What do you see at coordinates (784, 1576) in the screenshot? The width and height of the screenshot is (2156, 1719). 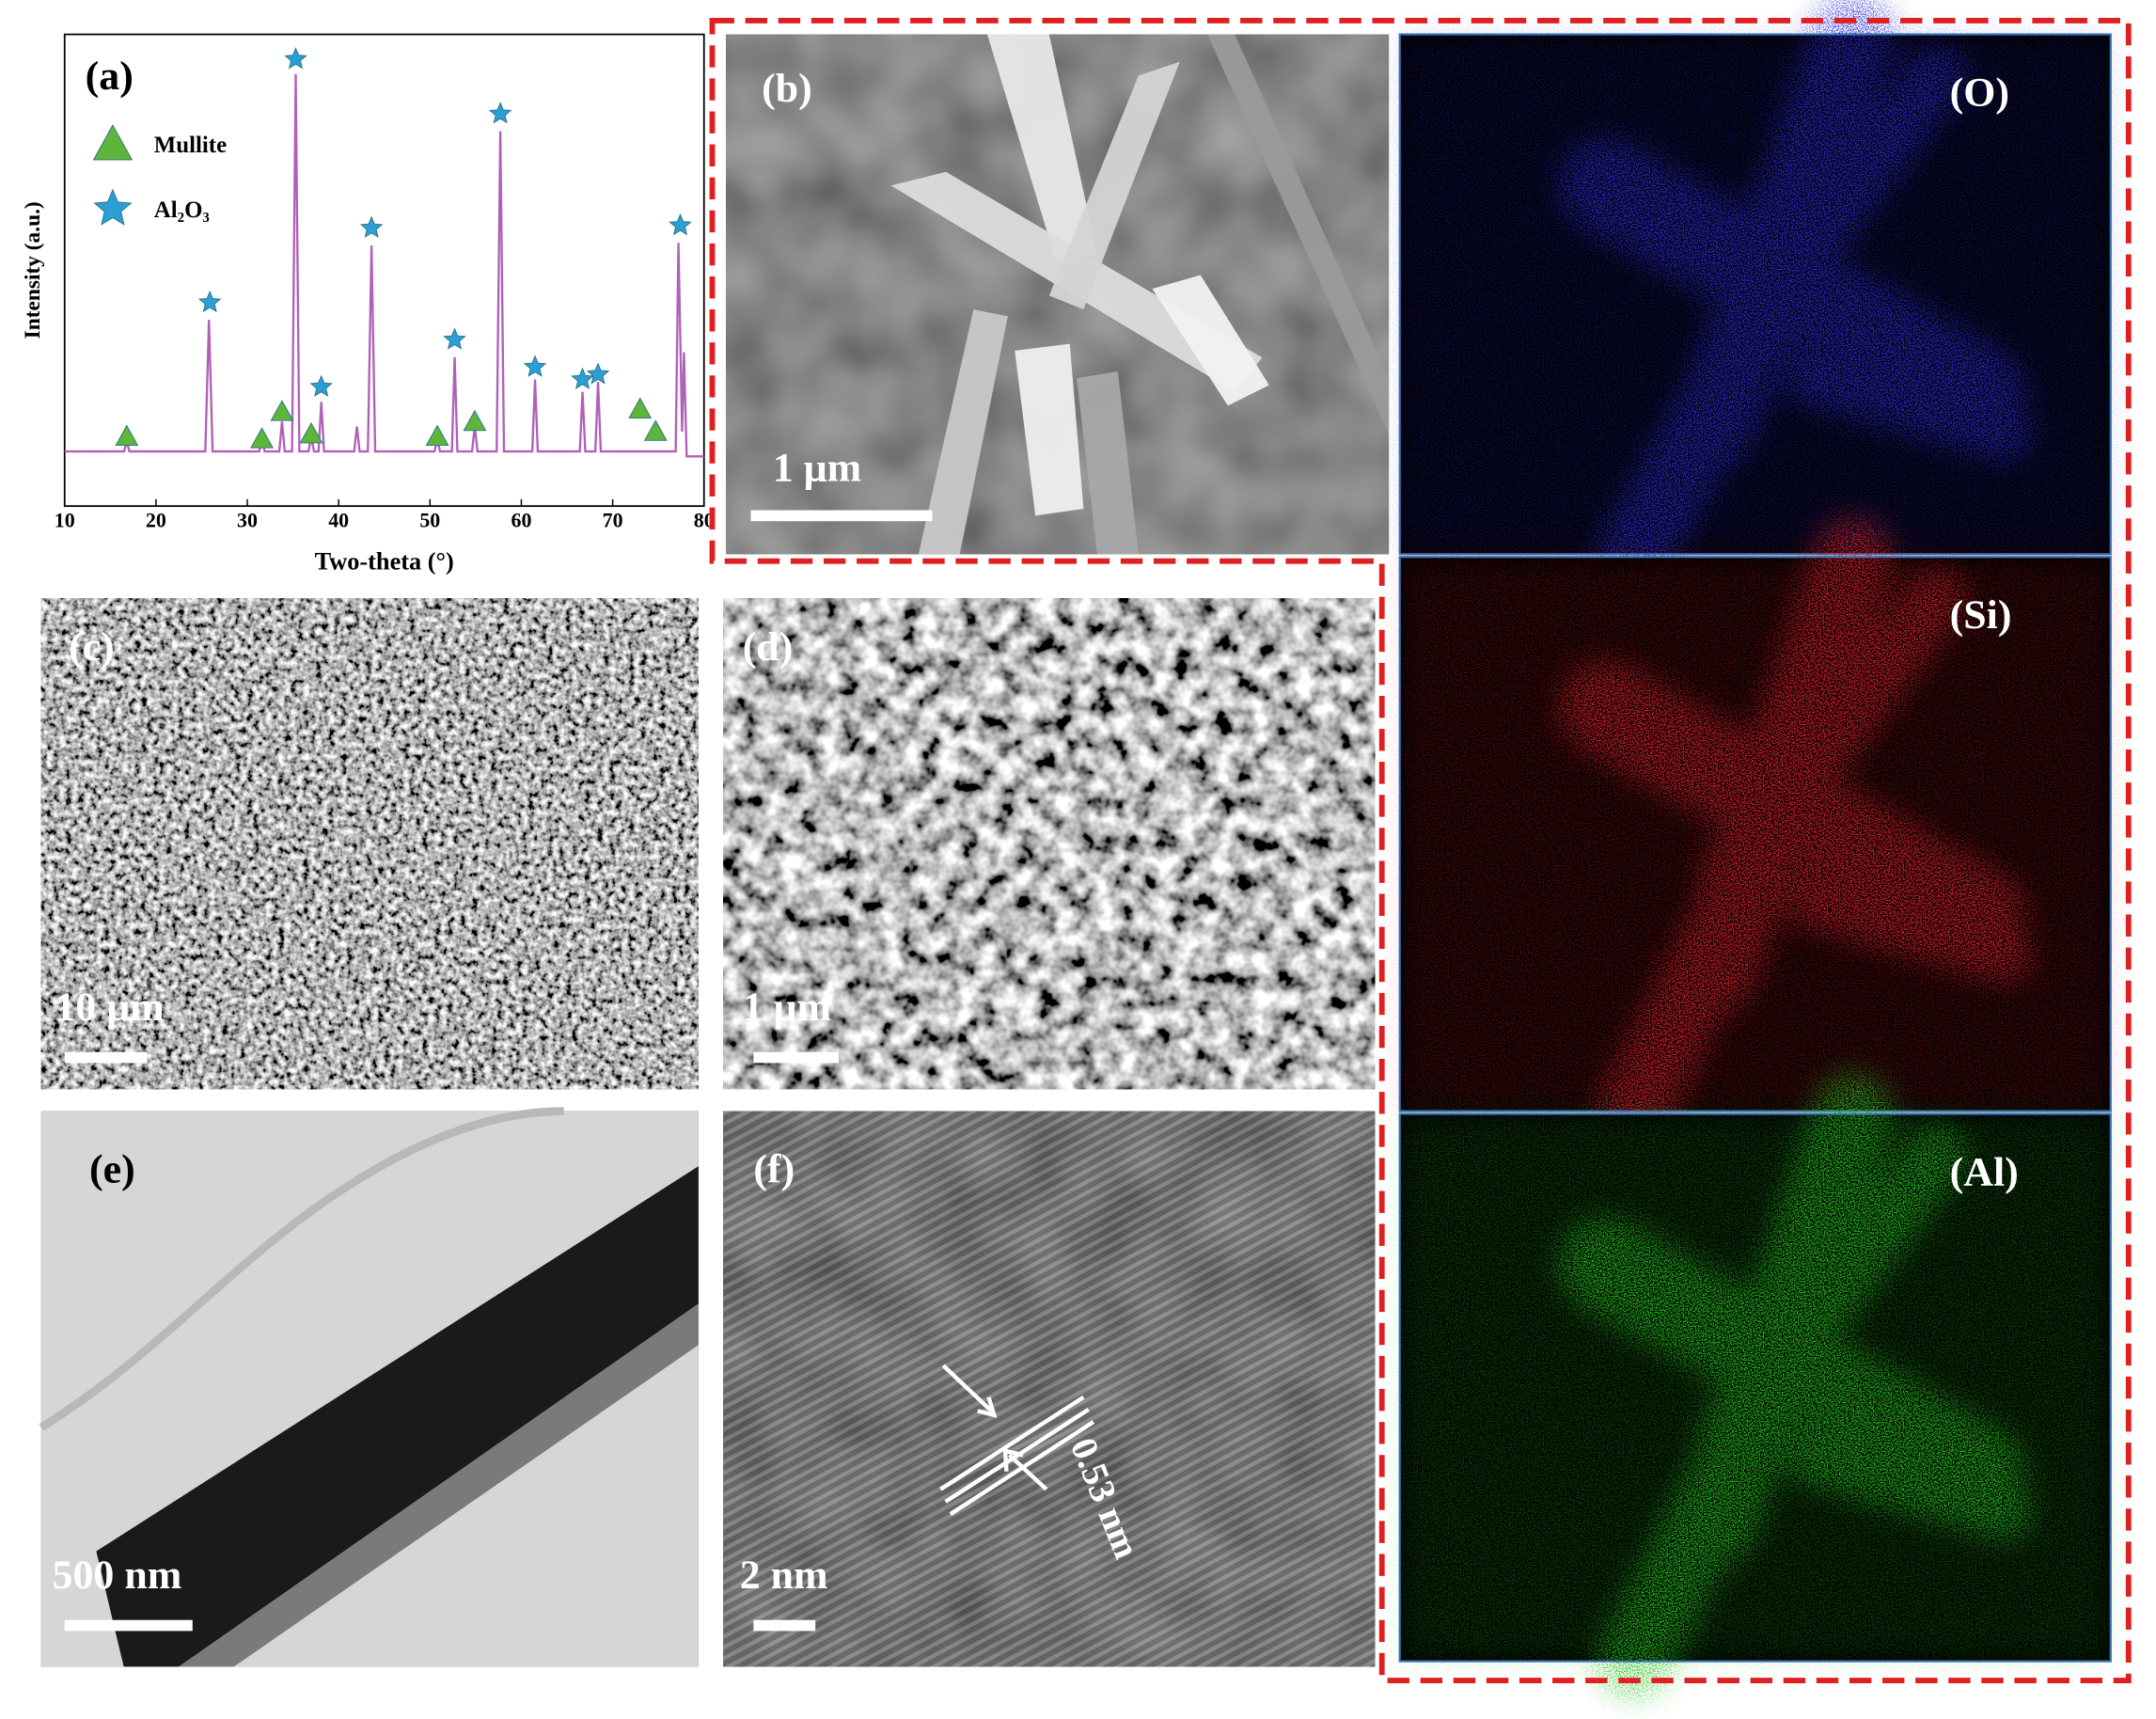 I see `scale-bar-label: 2 nm` at bounding box center [784, 1576].